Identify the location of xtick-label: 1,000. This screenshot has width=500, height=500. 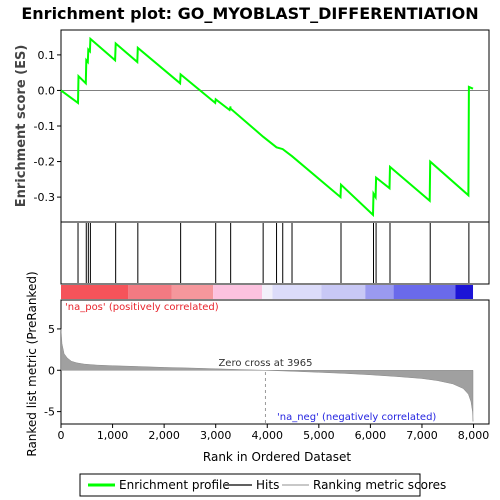
(113, 435).